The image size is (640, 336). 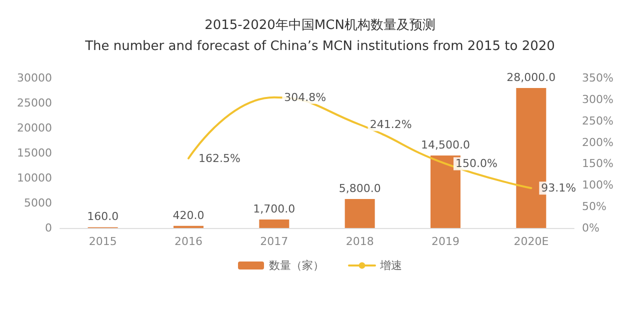 What do you see at coordinates (360, 241) in the screenshot?
I see `x-tick-label: 2018` at bounding box center [360, 241].